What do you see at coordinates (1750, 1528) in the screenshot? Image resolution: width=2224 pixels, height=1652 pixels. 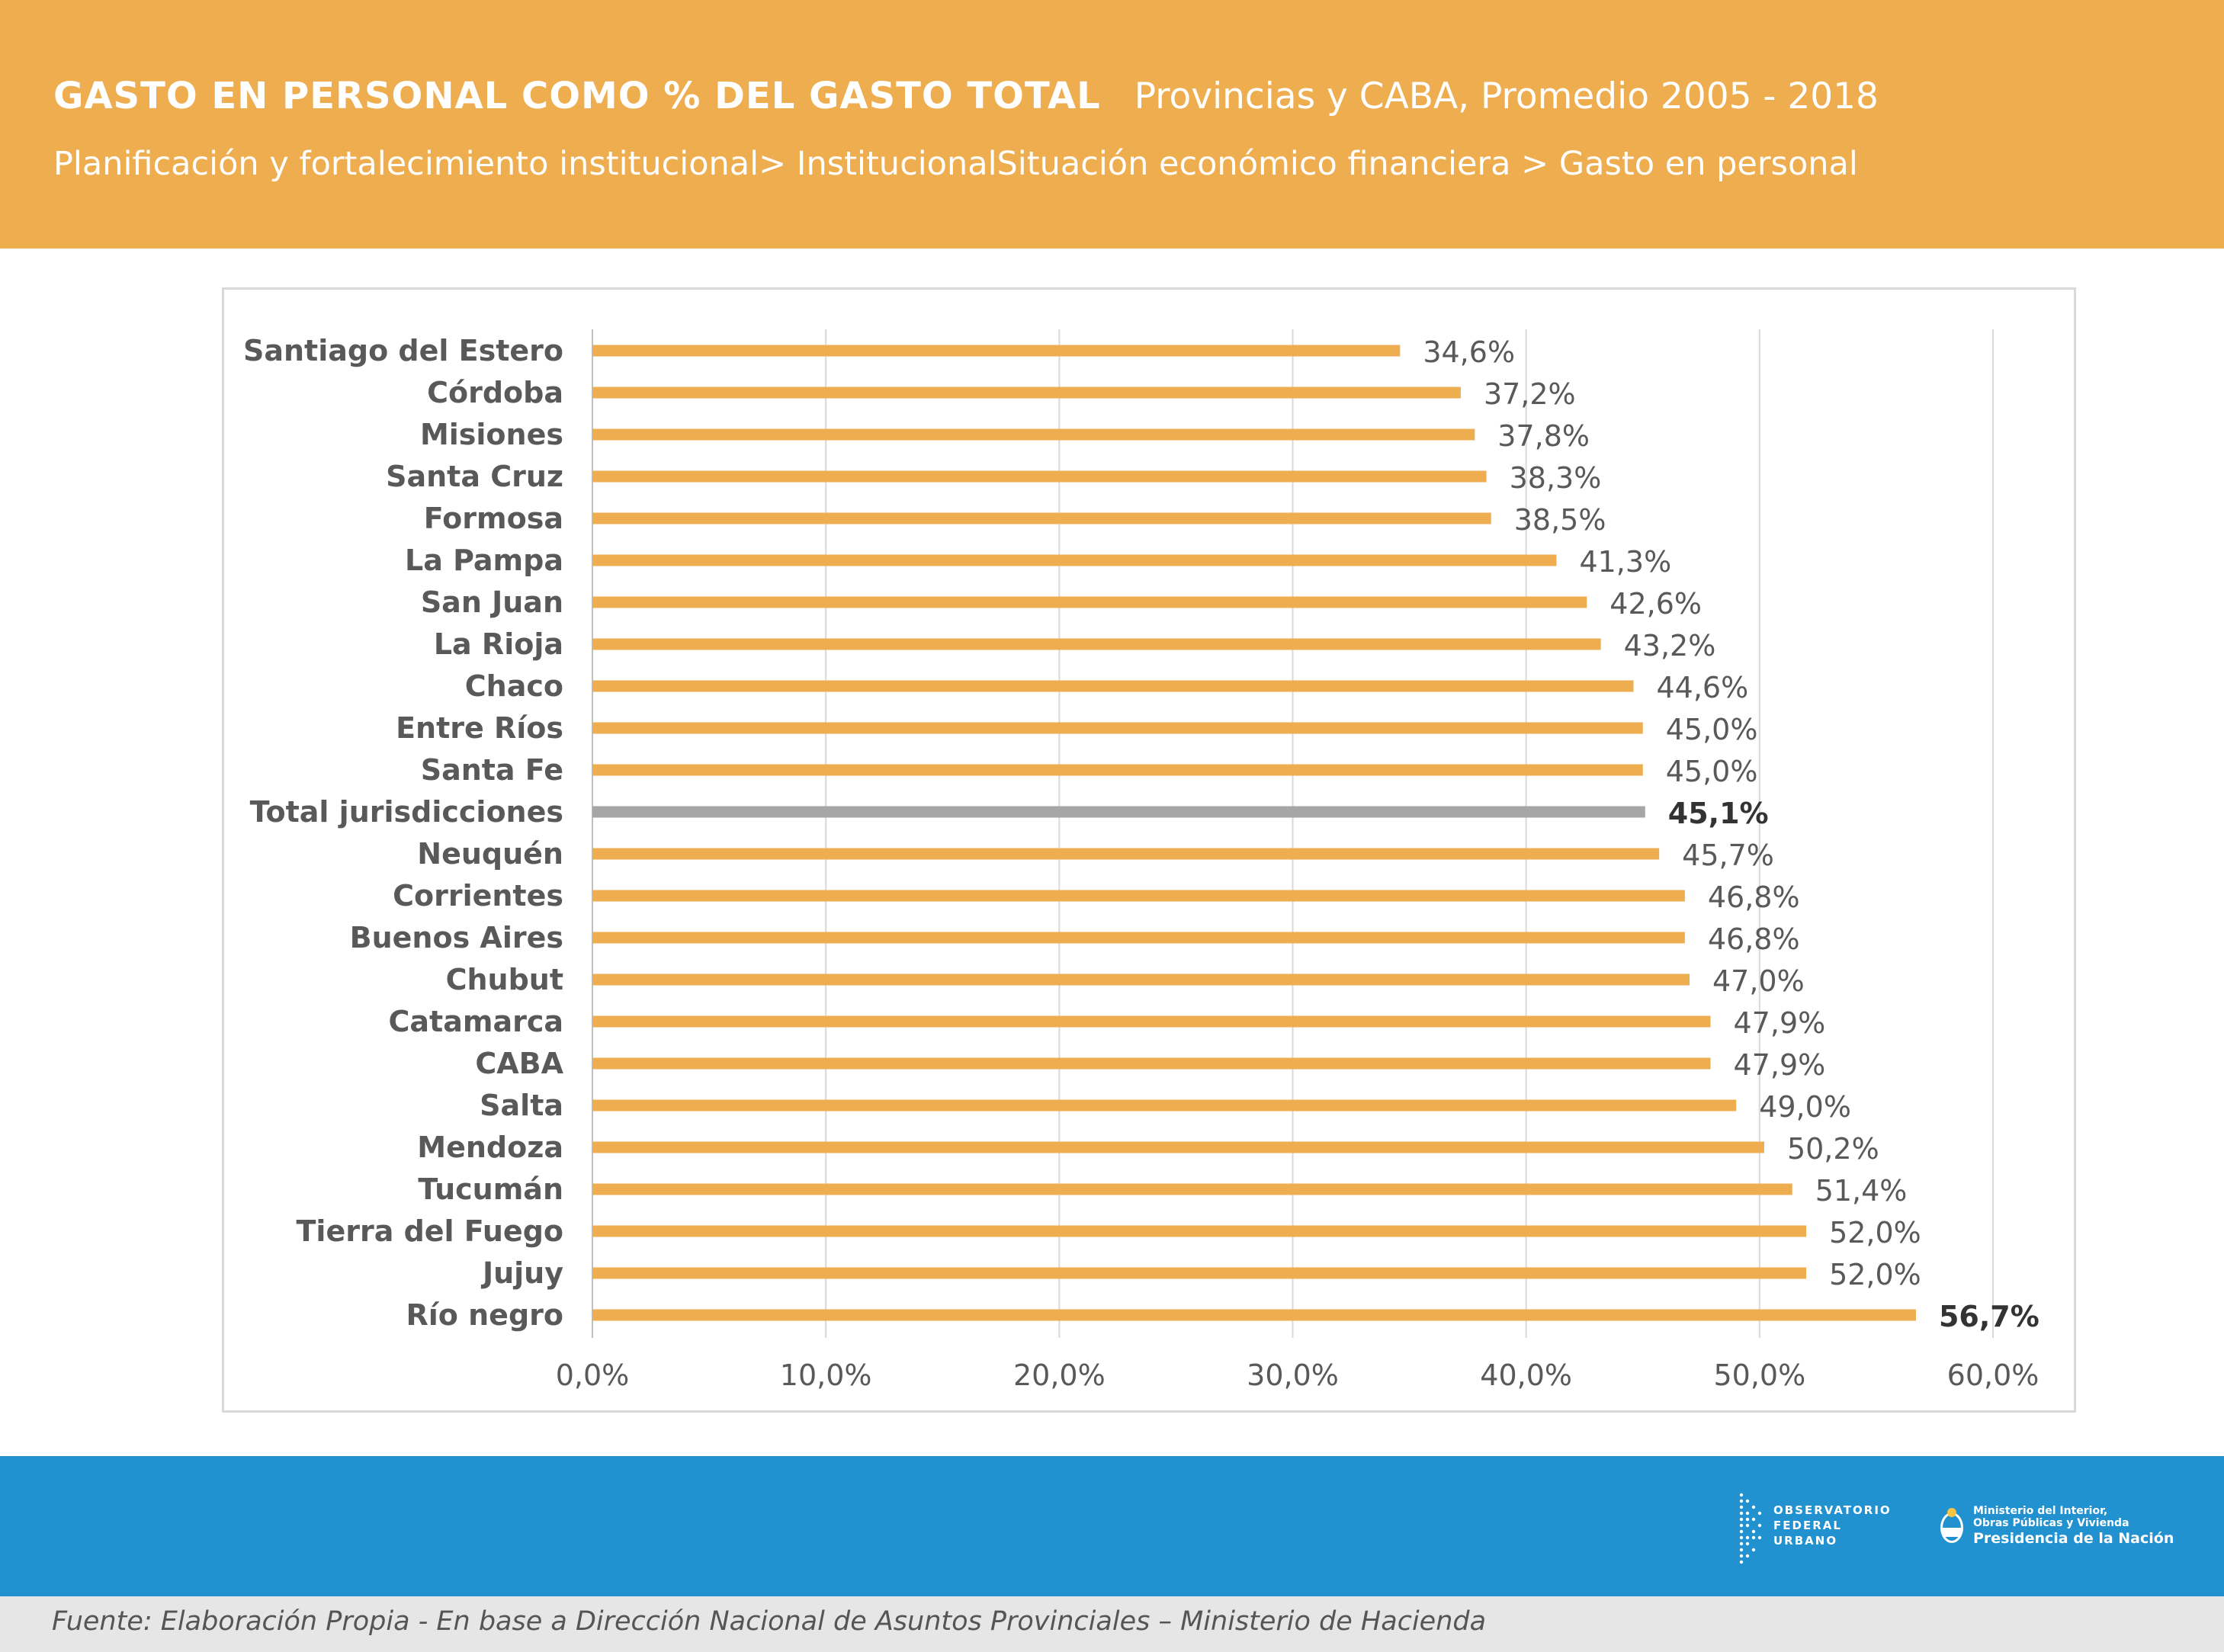 I see `dots-logo-icon` at bounding box center [1750, 1528].